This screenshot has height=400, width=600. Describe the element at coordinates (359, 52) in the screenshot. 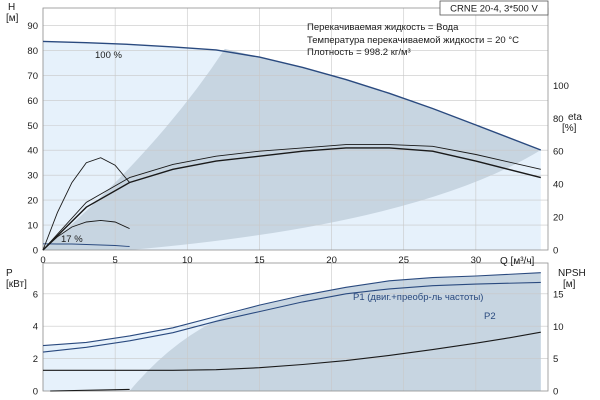

I see `info-line-density: Плотность = 998.2 кг/м³` at that location.